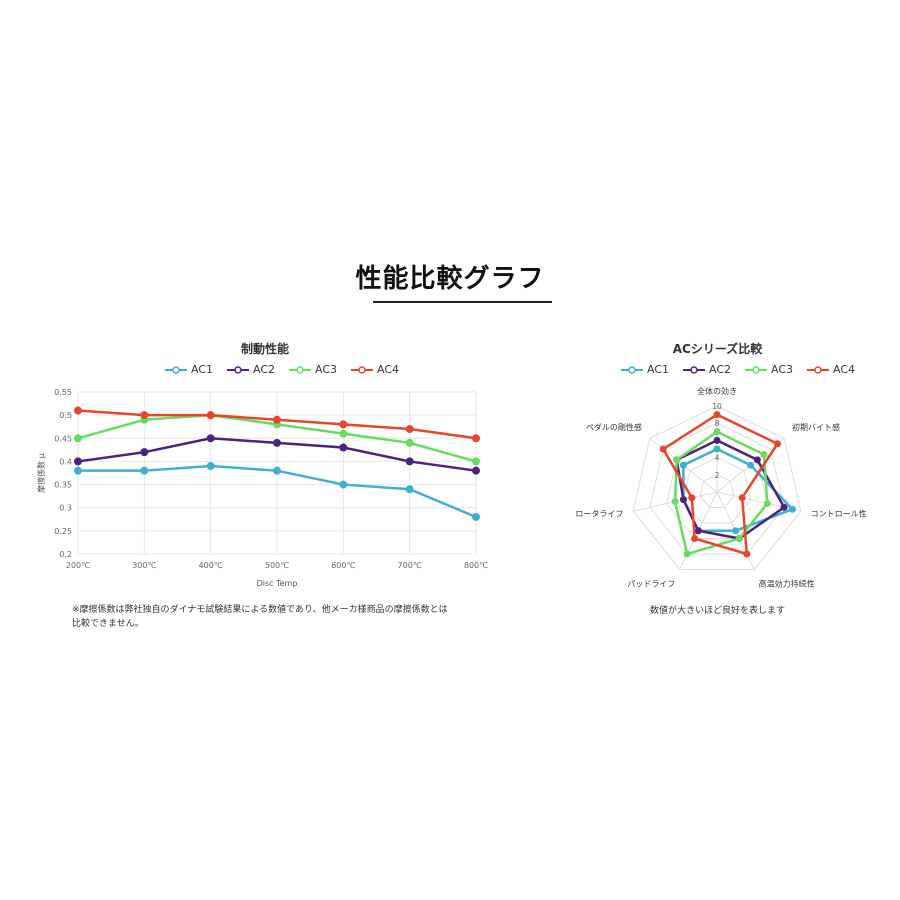 The image size is (900, 900). I want to click on legend-label-ac3: AC3, so click(326, 369).